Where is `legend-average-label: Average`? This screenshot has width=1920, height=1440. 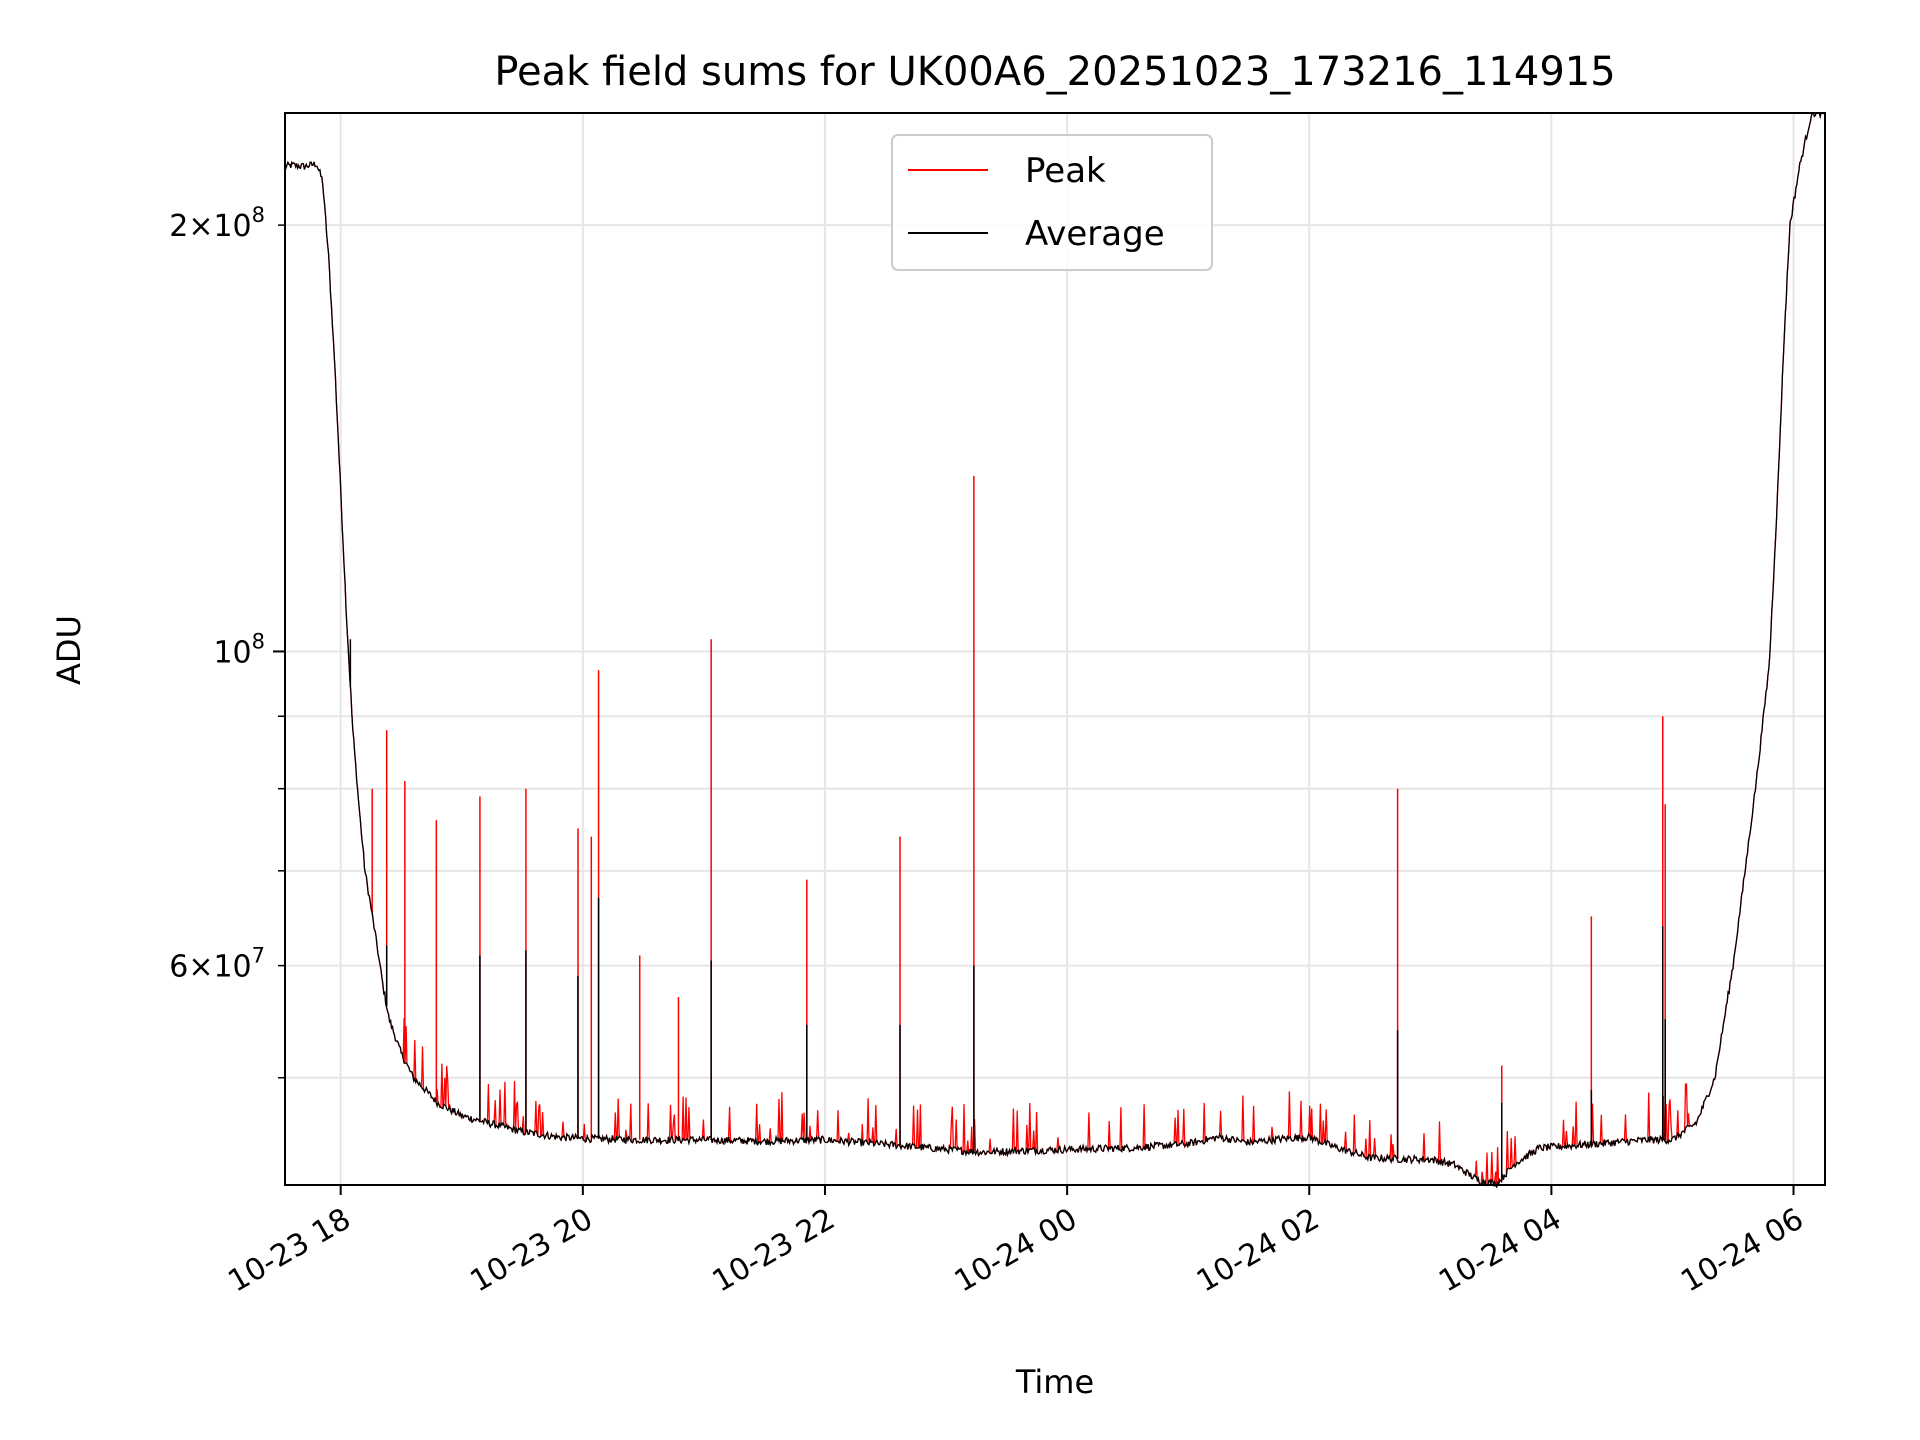
legend-average-label: Average is located at coordinates (1095, 234).